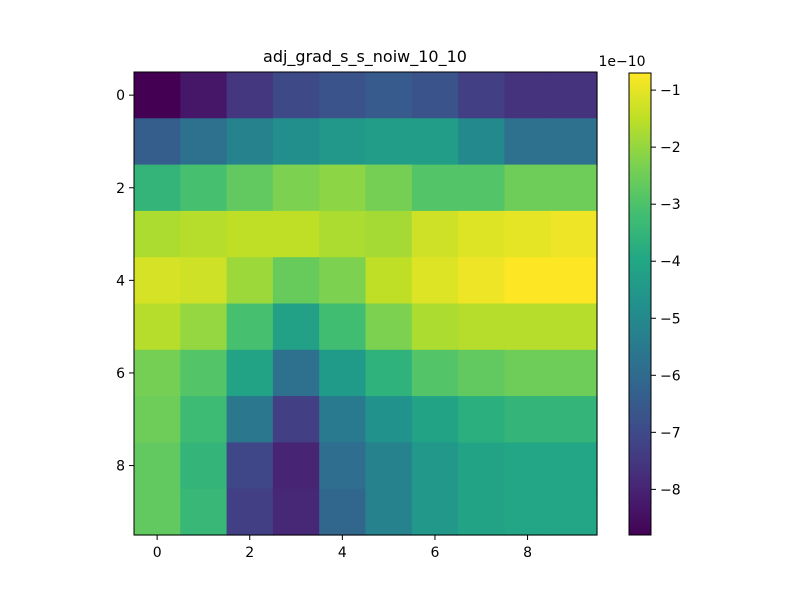 This screenshot has height=600, width=800. What do you see at coordinates (120, 189) in the screenshot?
I see `y-tick-label: 2` at bounding box center [120, 189].